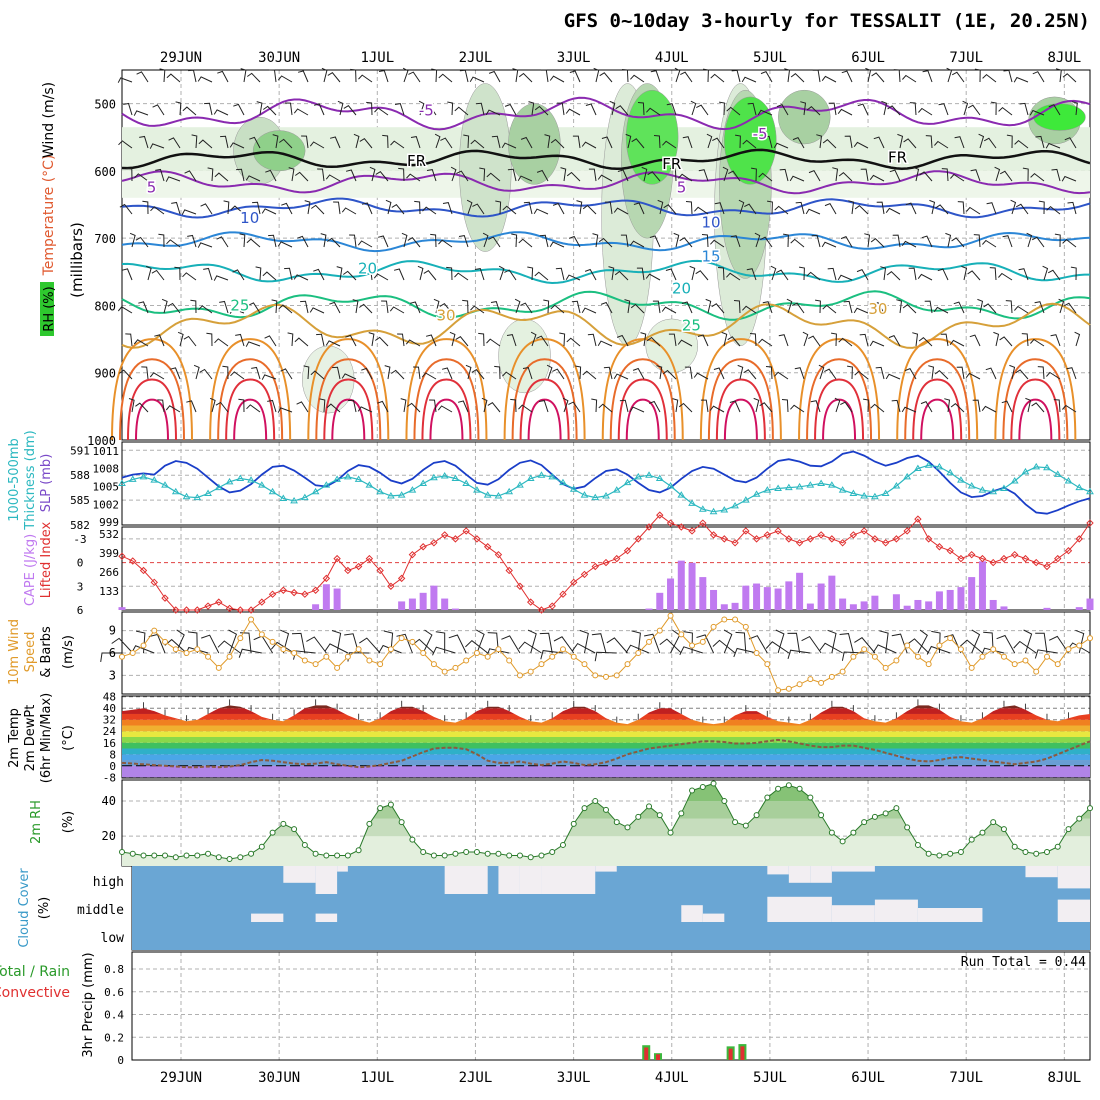 Image resolution: width=1100 pixels, height=1100 pixels. What do you see at coordinates (68, 738) in the screenshot?
I see `temp-units-axis-label: (°C)` at bounding box center [68, 738].